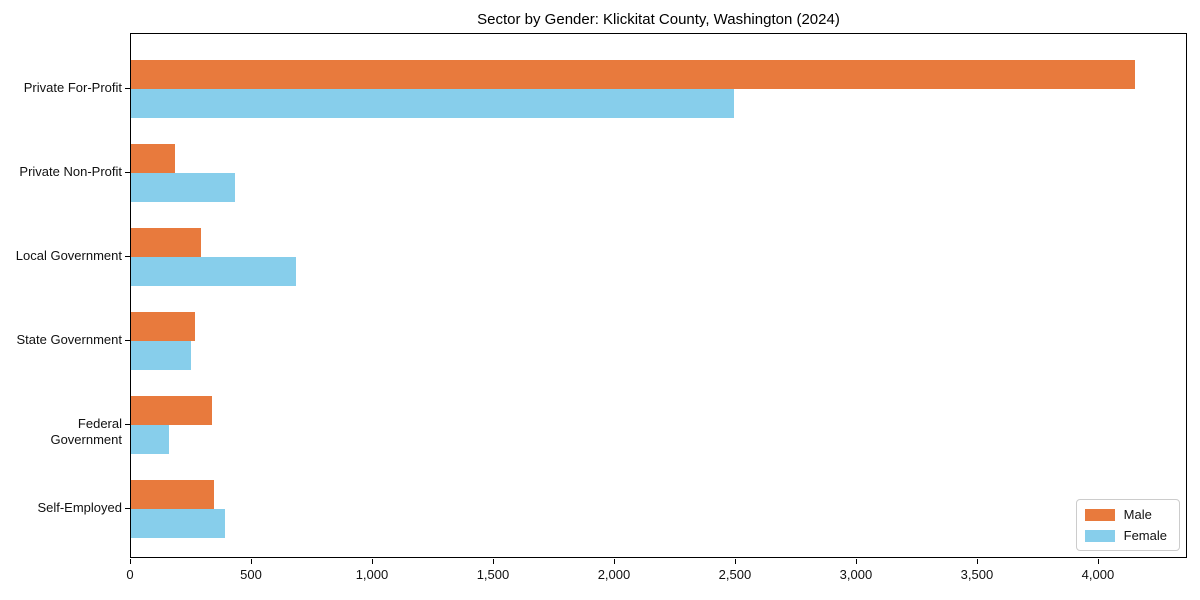 The image size is (1200, 600). What do you see at coordinates (251, 574) in the screenshot?
I see `xtick-label: 500` at bounding box center [251, 574].